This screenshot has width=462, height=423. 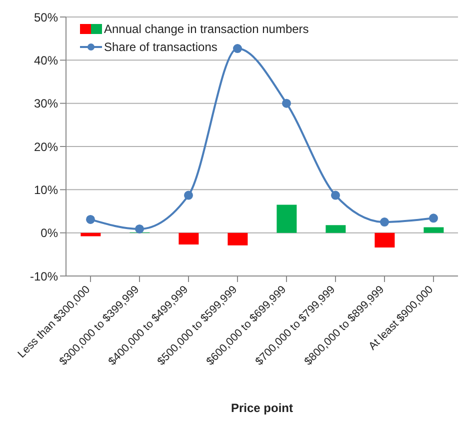 I want to click on y-tick-label: 10%, so click(x=46, y=189).